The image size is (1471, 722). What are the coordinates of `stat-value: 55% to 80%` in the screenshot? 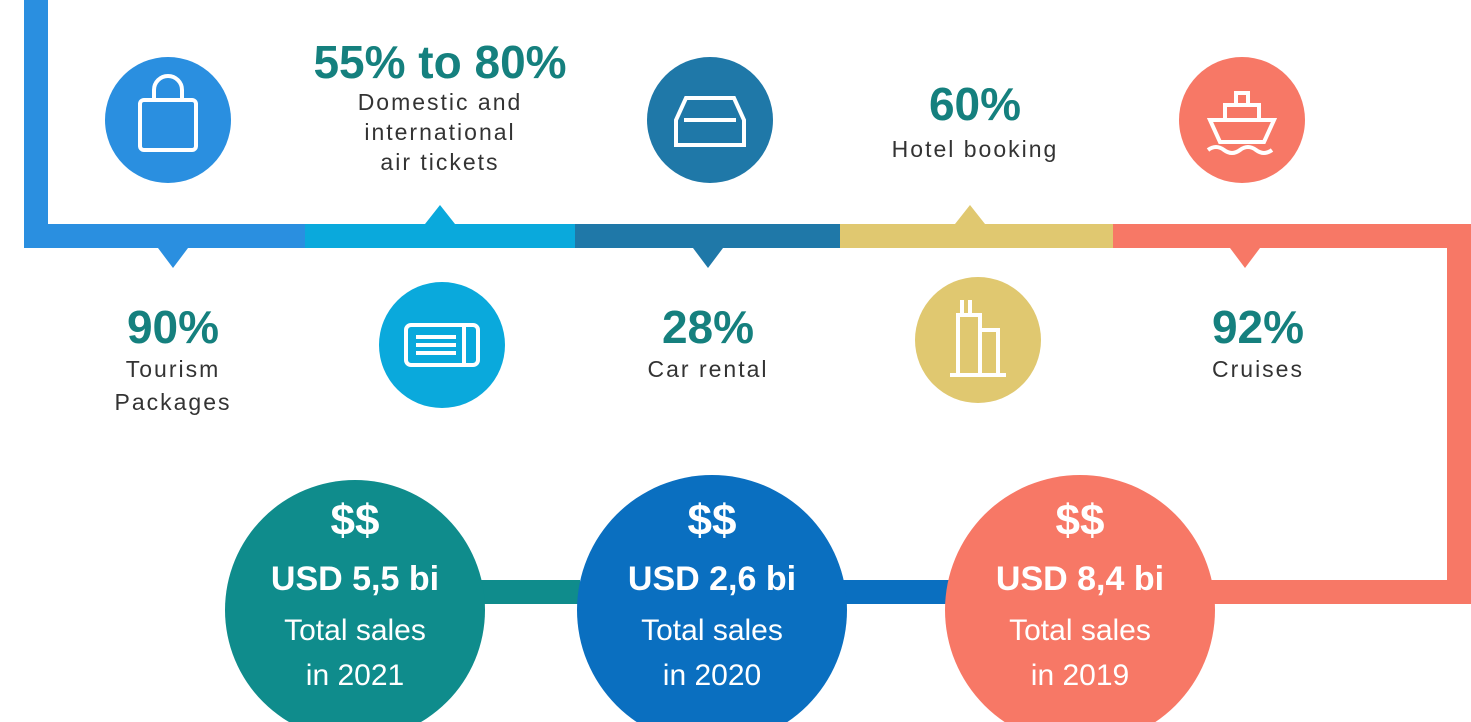 It's located at (439, 62).